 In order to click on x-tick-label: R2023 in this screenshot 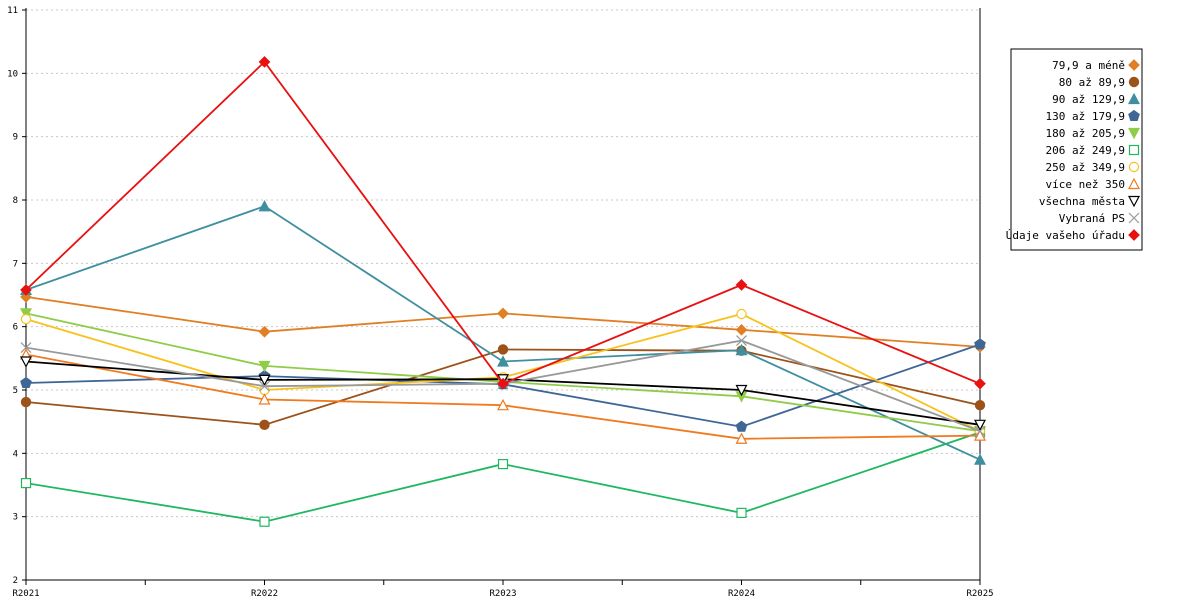, I will do `click(502, 594)`.